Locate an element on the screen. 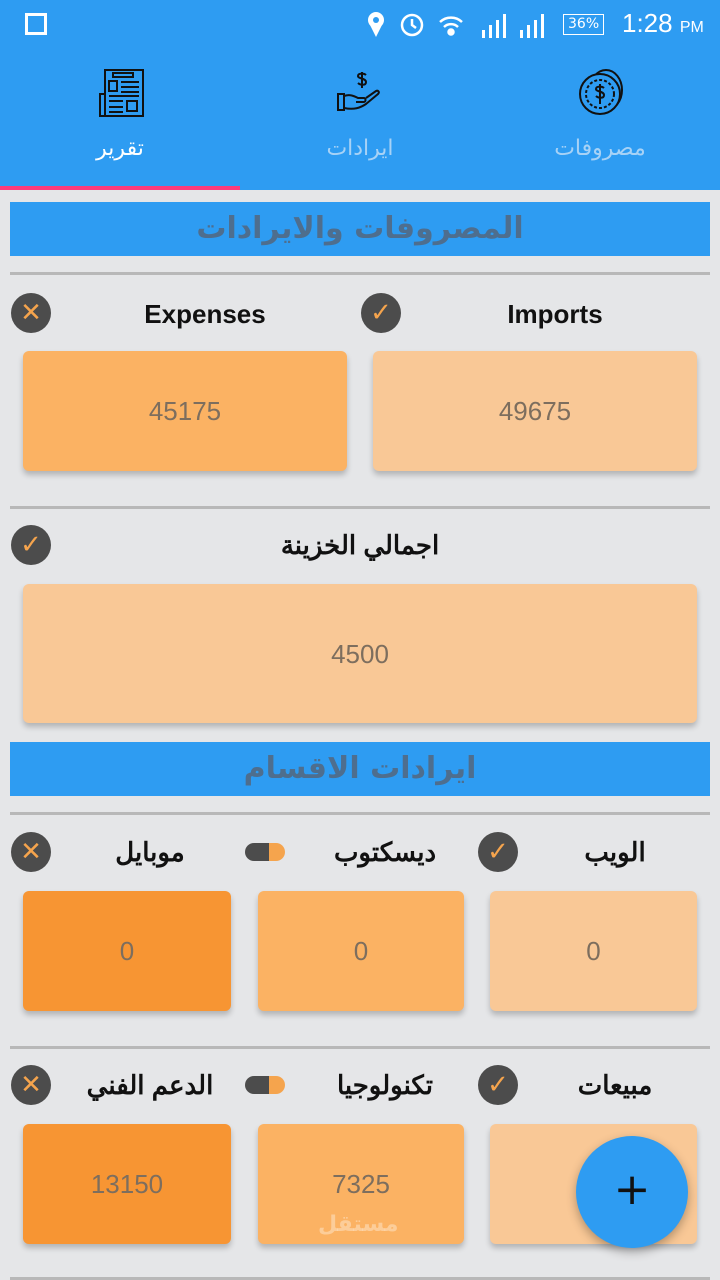 The width and height of the screenshot is (720, 1280). imports-value: 49675 is located at coordinates (535, 411).